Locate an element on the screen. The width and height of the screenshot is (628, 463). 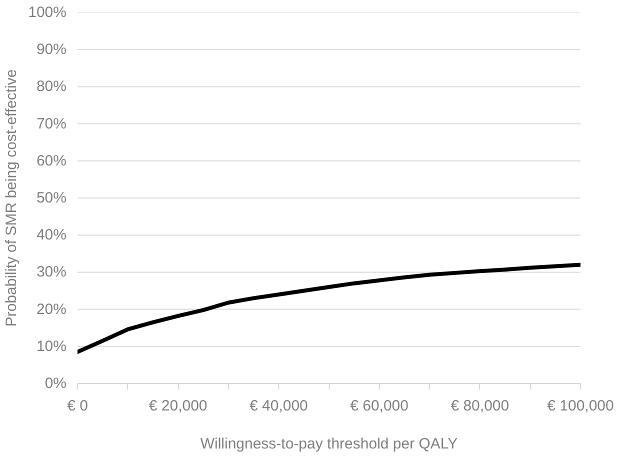
y-tick-label: 100% is located at coordinates (47, 12).